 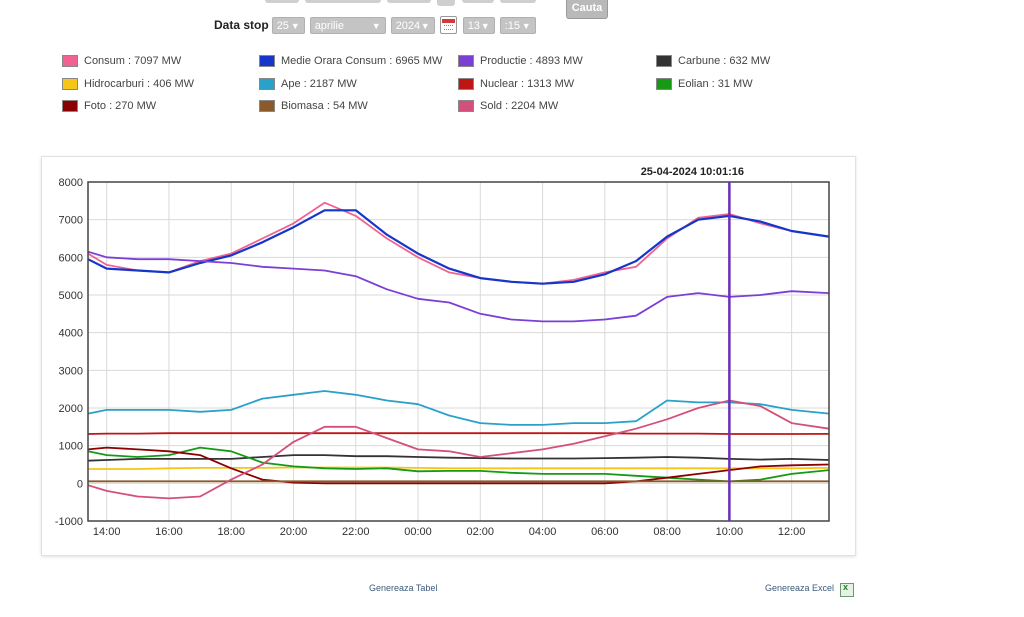 I want to click on start-year-select-edge, so click(x=409, y=1).